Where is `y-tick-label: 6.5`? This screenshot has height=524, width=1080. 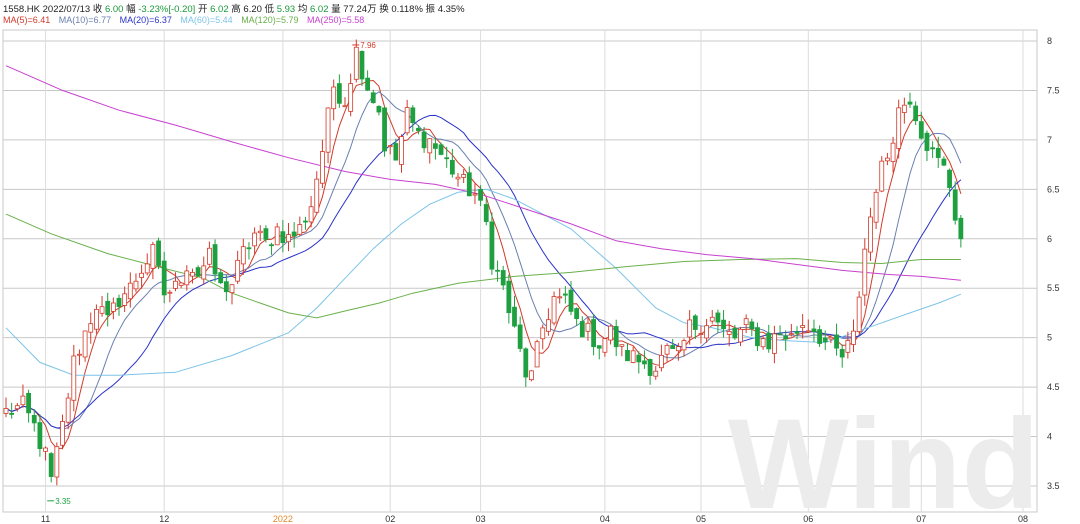
y-tick-label: 6.5 is located at coordinates (1053, 189).